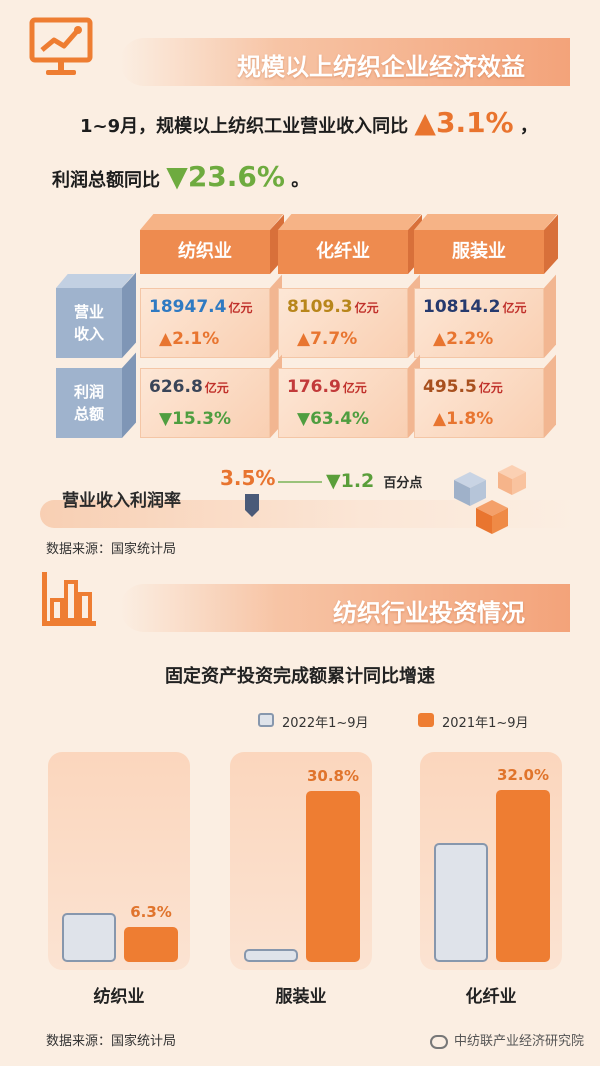 The height and width of the screenshot is (1066, 600). Describe the element at coordinates (195, 419) in the screenshot. I see `cell-profit-textile-change: ▼15.3%` at that location.